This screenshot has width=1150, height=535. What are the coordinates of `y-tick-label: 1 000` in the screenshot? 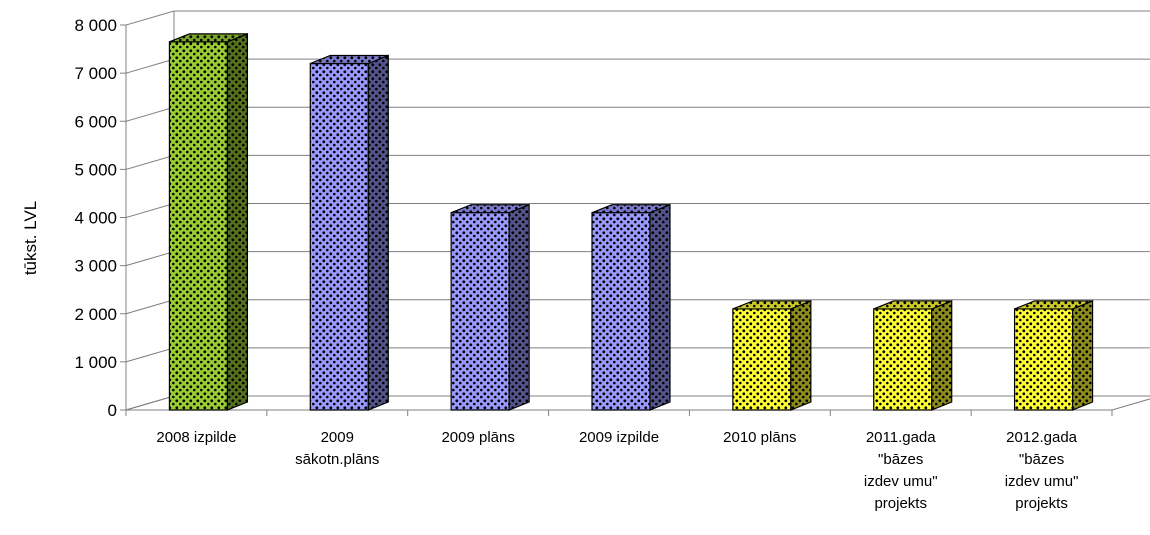 It's located at (95, 362).